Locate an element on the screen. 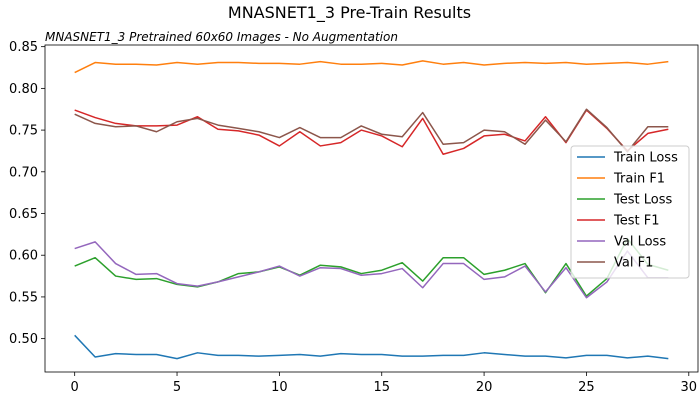 The height and width of the screenshot is (404, 700). y-tick-label: 0.85 is located at coordinates (23, 47).